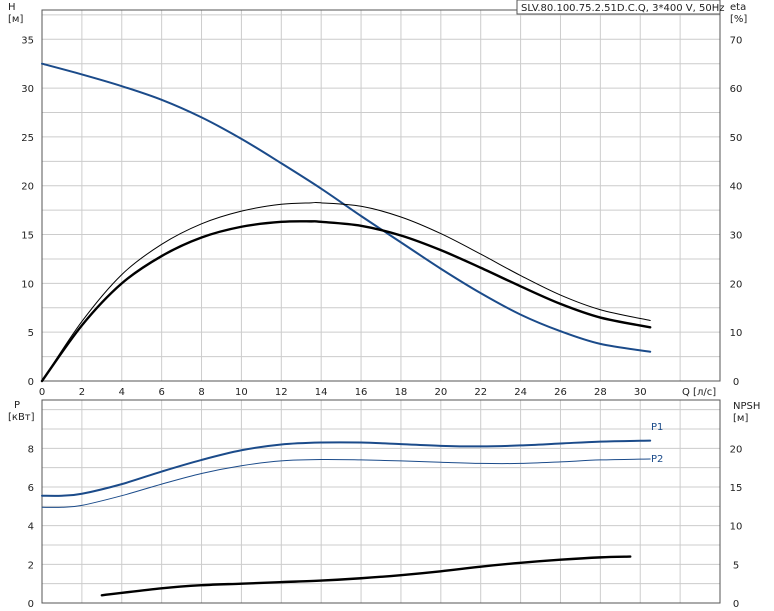  I want to click on x-tick-label: 4, so click(122, 392).